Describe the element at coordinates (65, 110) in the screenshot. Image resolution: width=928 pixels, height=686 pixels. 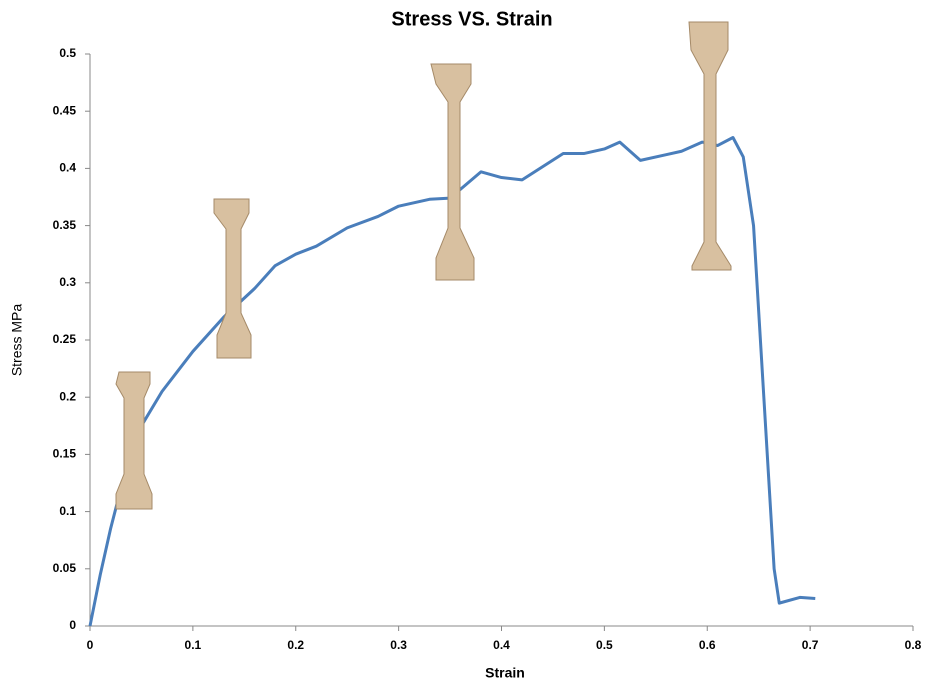
I see `y-tick-label: 0.45` at that location.